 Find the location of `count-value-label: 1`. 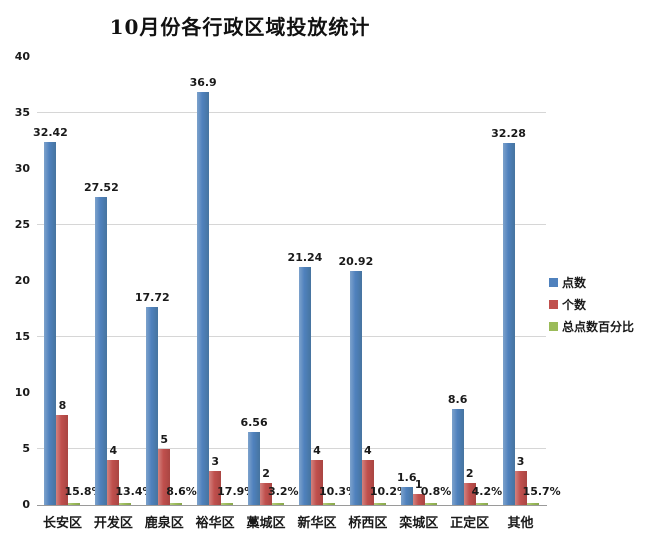

count-value-label: 1 is located at coordinates (418, 484).